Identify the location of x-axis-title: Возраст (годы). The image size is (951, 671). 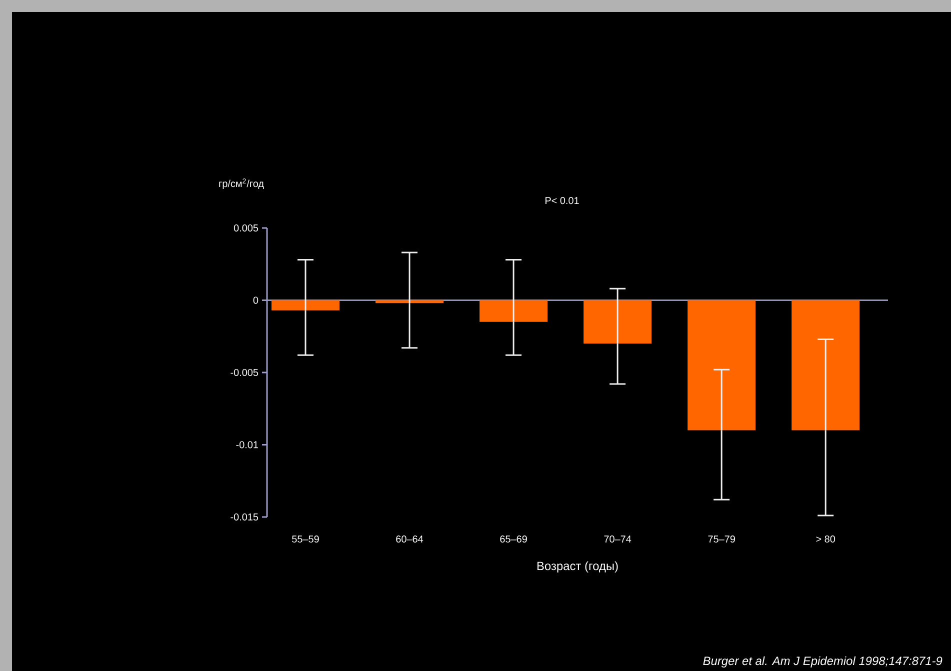
(577, 567).